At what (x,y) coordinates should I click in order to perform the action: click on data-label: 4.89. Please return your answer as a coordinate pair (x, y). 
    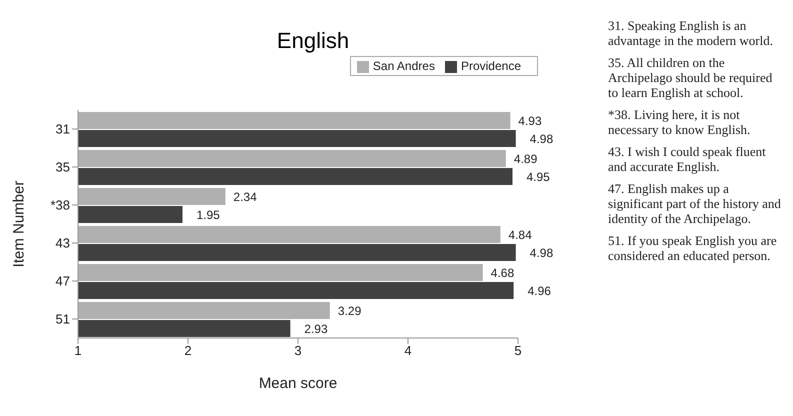
    Looking at the image, I should click on (526, 159).